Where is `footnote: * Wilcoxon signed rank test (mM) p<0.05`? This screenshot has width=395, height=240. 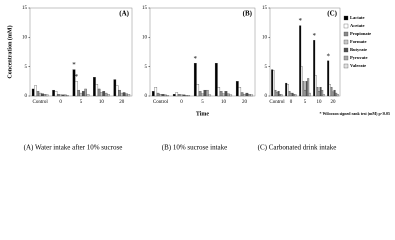
footnote: * Wilcoxon signed rank test (mM) p<0.05 is located at coordinates (355, 113).